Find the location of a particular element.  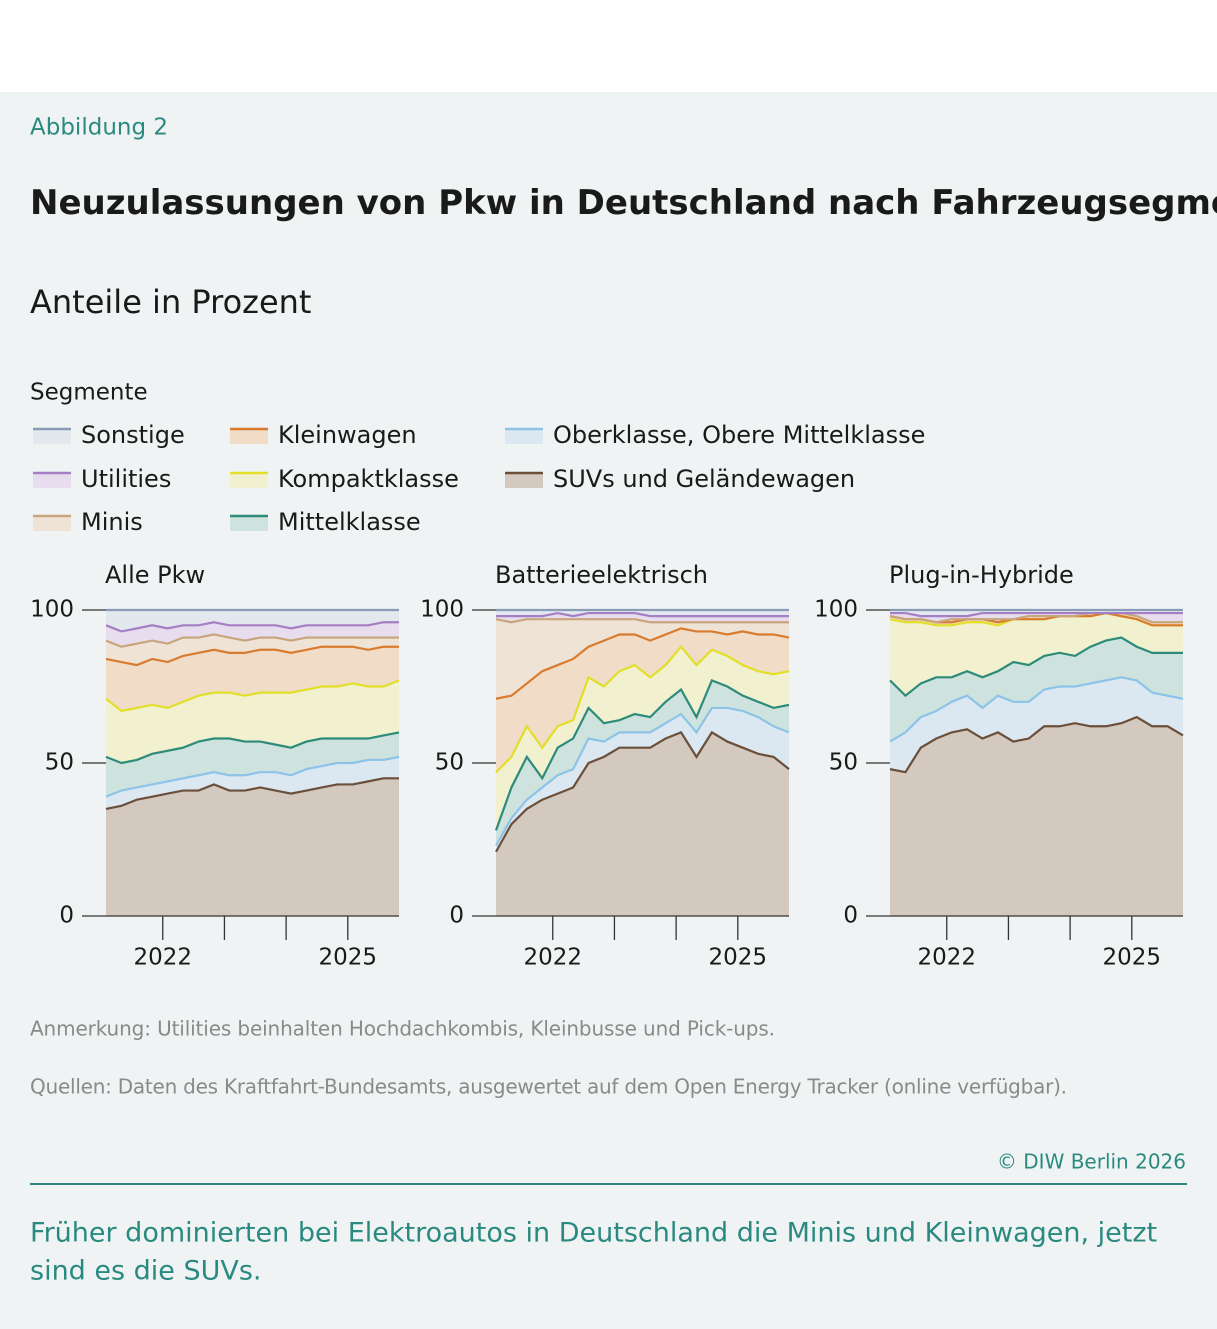

legend-label: Minis is located at coordinates (112, 522).